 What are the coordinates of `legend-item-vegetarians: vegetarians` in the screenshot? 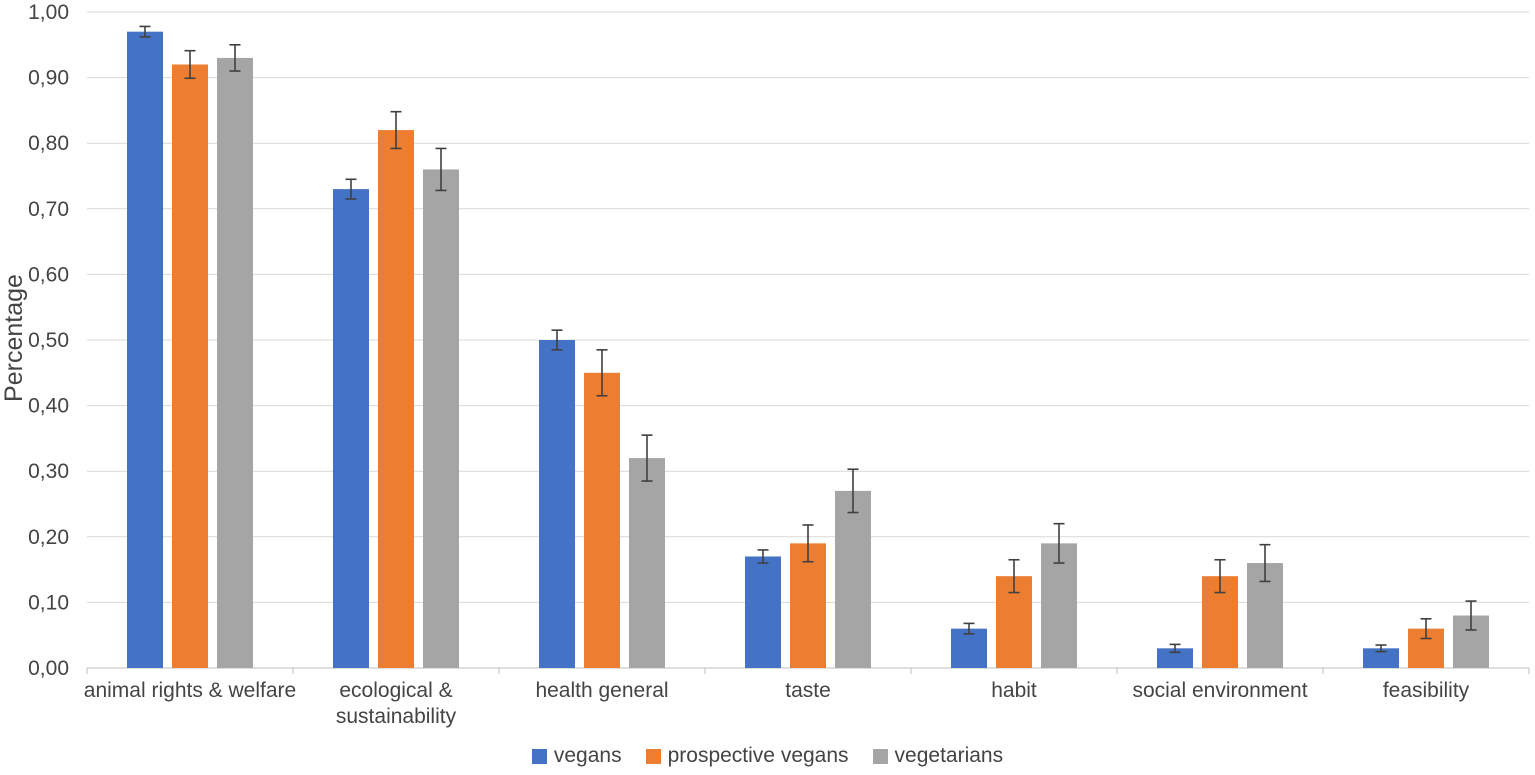 It's located at (938, 756).